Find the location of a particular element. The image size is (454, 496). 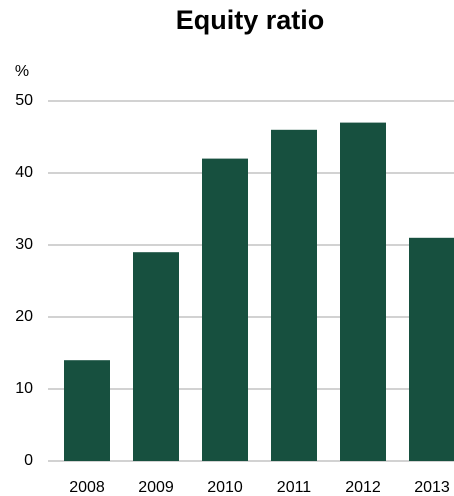

y-tick-label: 50 is located at coordinates (24, 100).